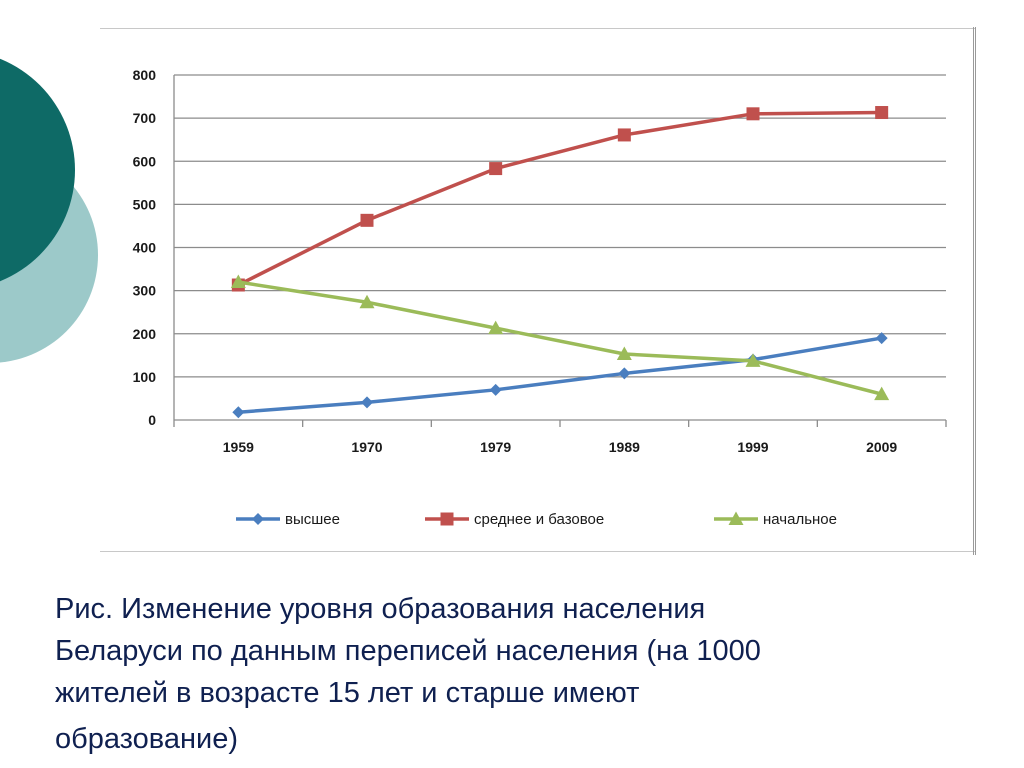  What do you see at coordinates (145, 377) in the screenshot?
I see `y-tick-label: 100` at bounding box center [145, 377].